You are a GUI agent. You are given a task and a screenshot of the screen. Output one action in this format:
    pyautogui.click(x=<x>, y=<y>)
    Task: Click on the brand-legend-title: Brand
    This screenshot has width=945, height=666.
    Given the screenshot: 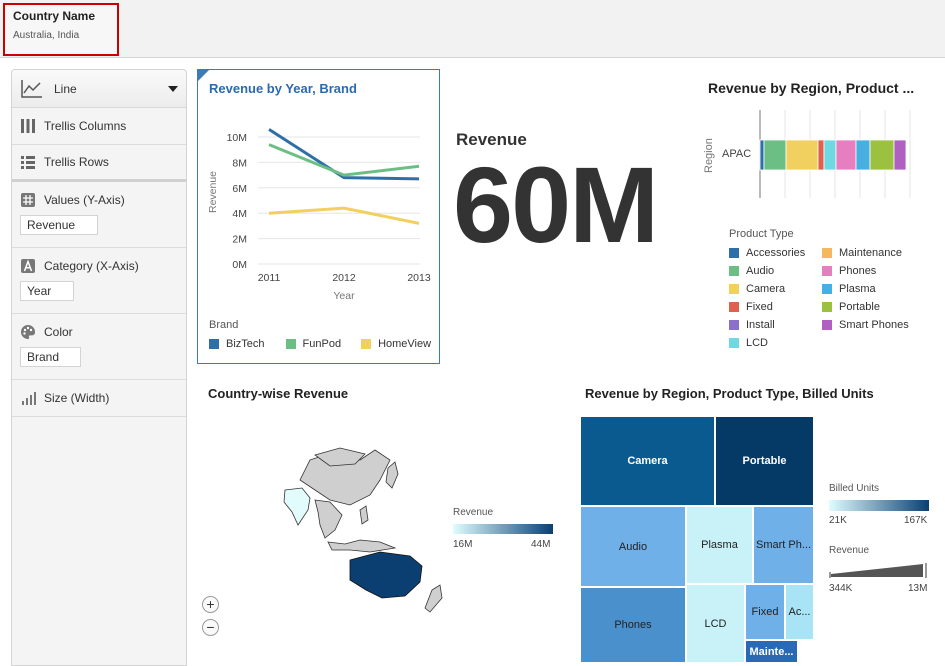 What is the action you would take?
    pyautogui.click(x=224, y=325)
    